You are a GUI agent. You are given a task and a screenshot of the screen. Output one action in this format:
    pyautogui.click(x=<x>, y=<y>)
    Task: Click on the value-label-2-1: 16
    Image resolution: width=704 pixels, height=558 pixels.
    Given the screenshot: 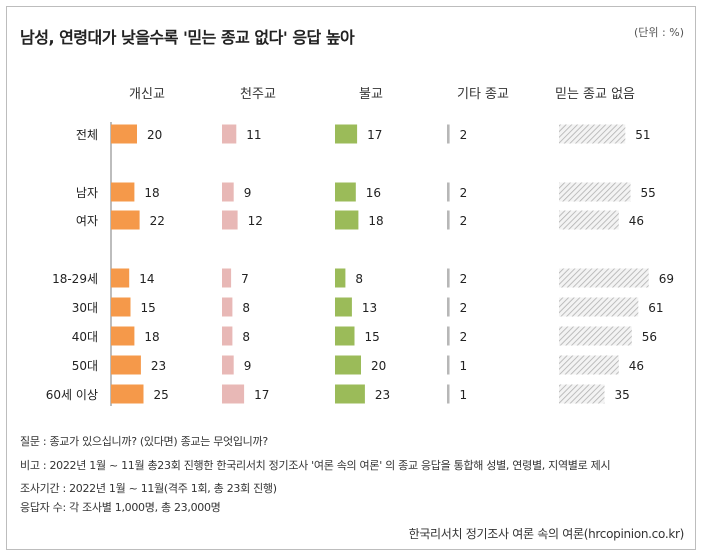 What is the action you would take?
    pyautogui.click(x=373, y=193)
    